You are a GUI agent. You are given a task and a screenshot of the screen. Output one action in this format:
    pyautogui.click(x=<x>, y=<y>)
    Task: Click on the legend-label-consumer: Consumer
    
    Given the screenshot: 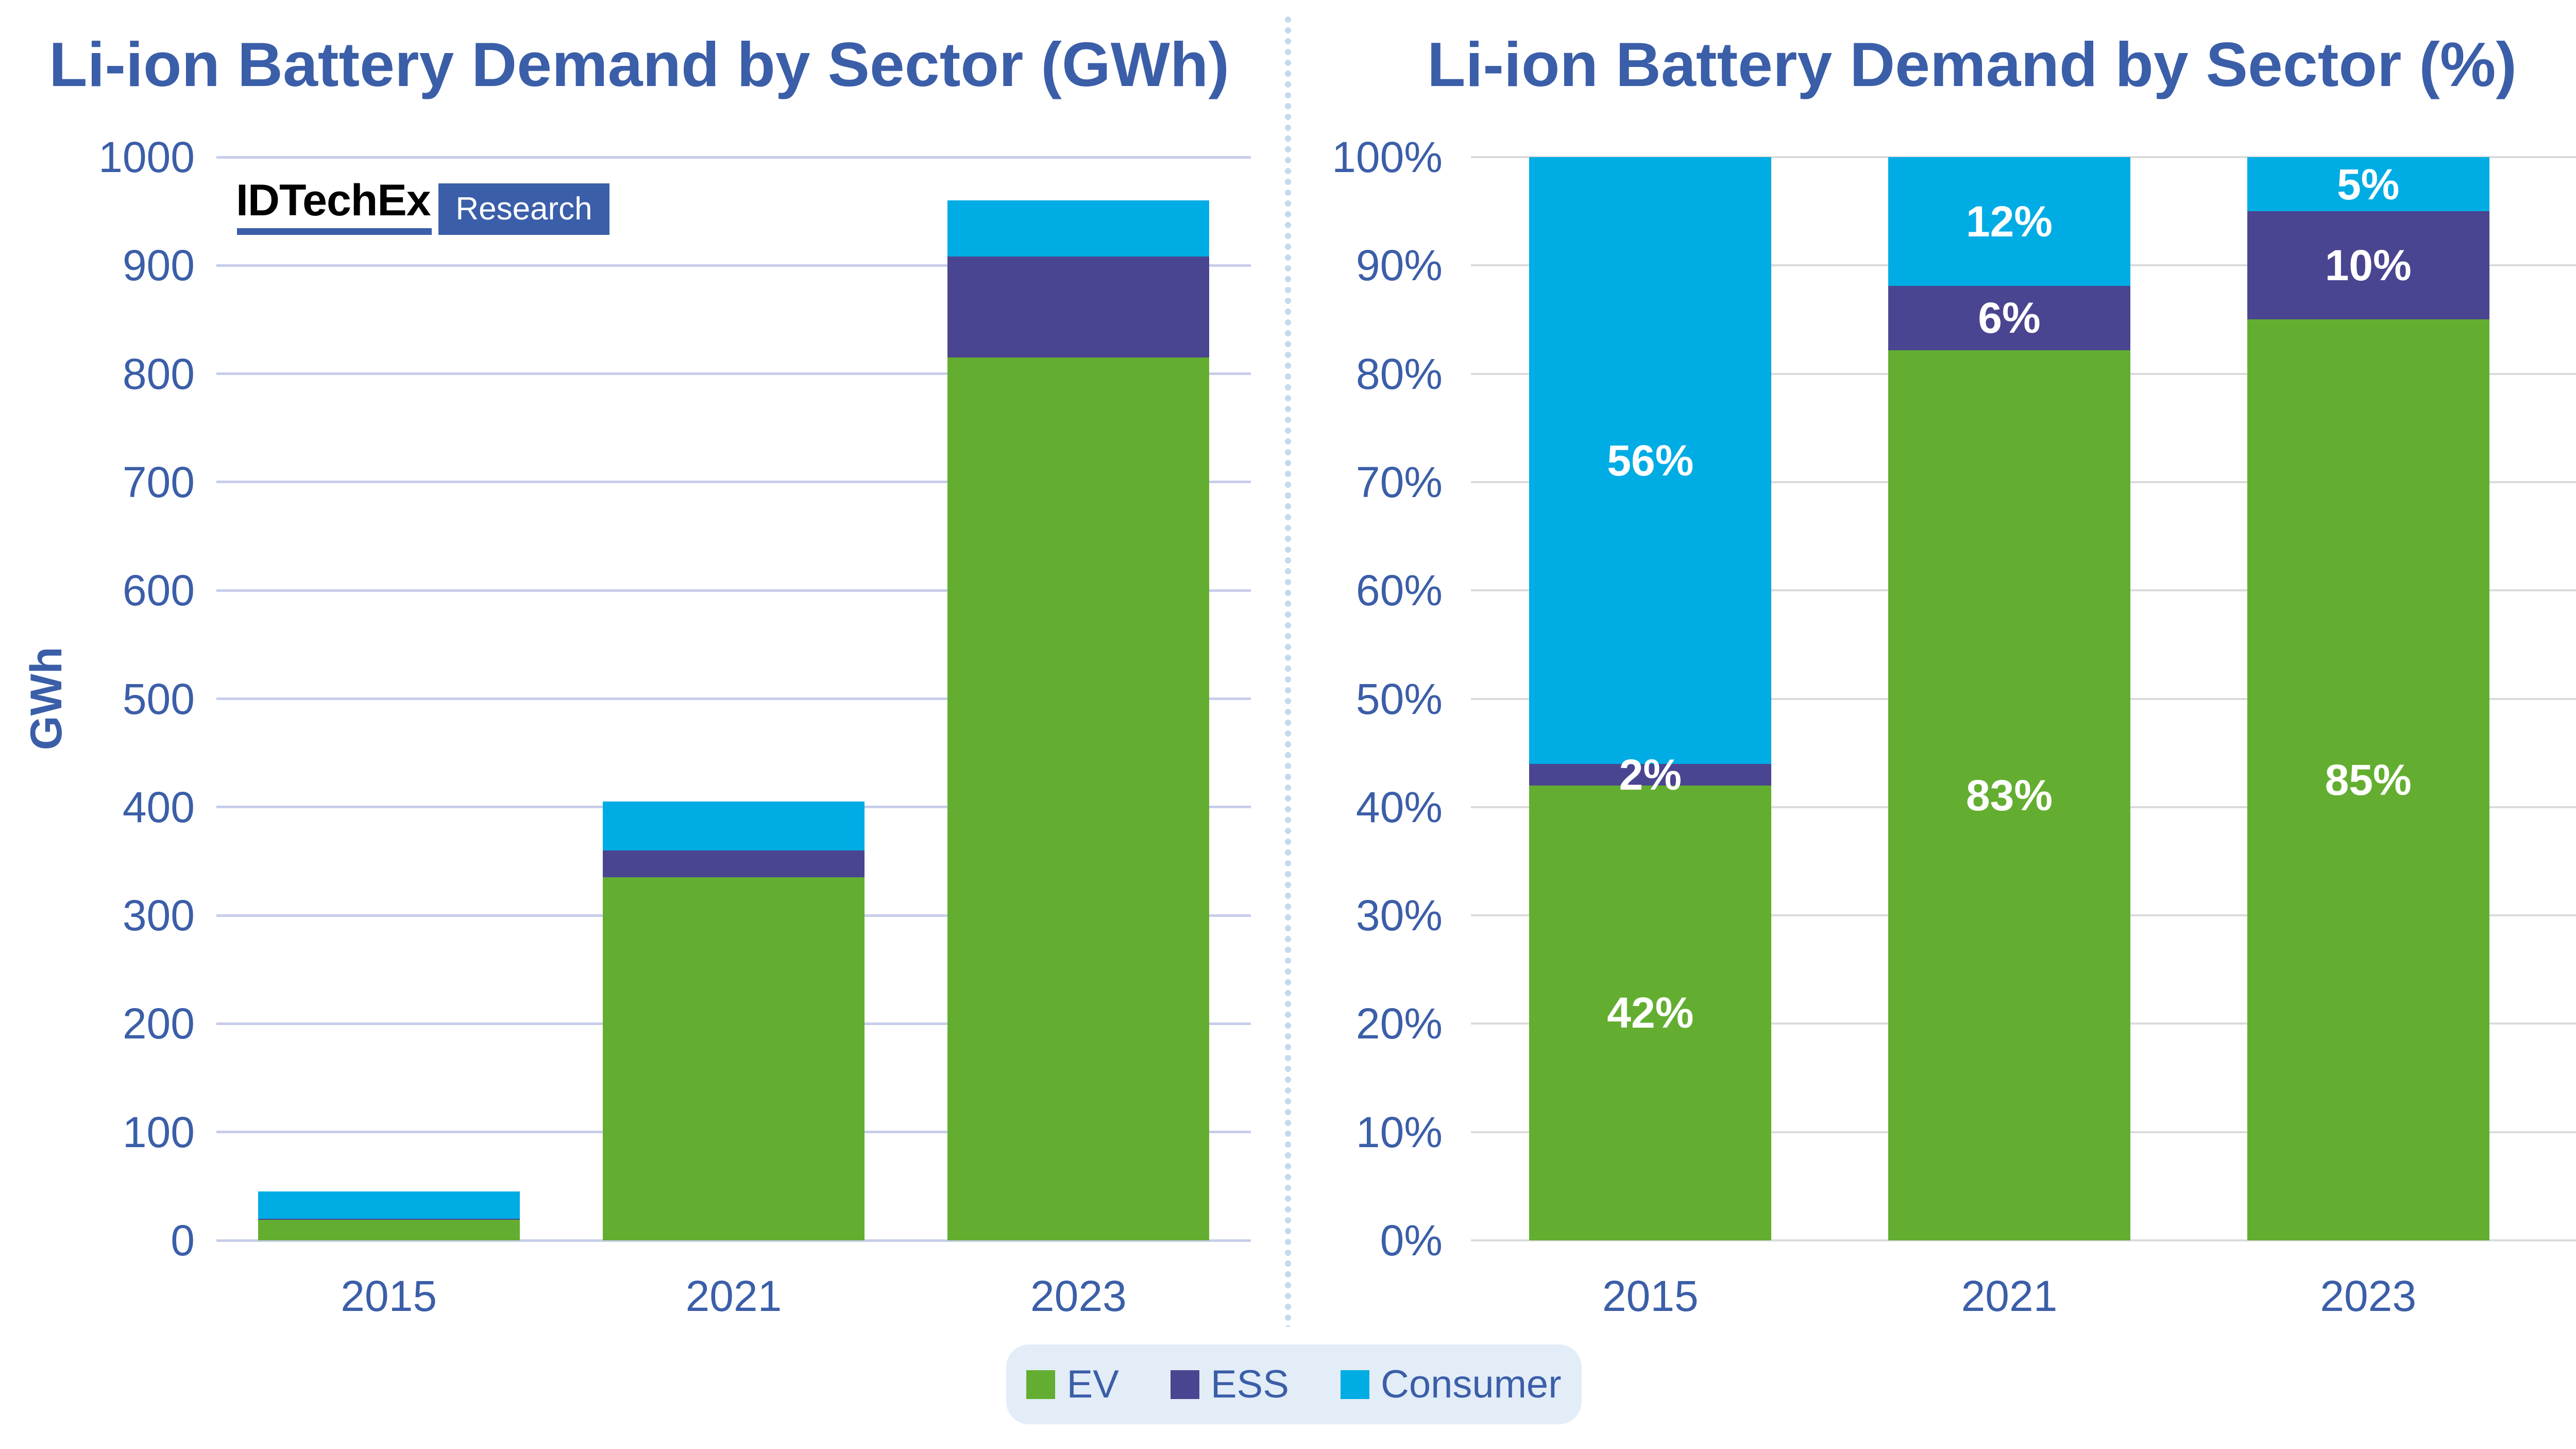 What is the action you would take?
    pyautogui.click(x=1471, y=1384)
    